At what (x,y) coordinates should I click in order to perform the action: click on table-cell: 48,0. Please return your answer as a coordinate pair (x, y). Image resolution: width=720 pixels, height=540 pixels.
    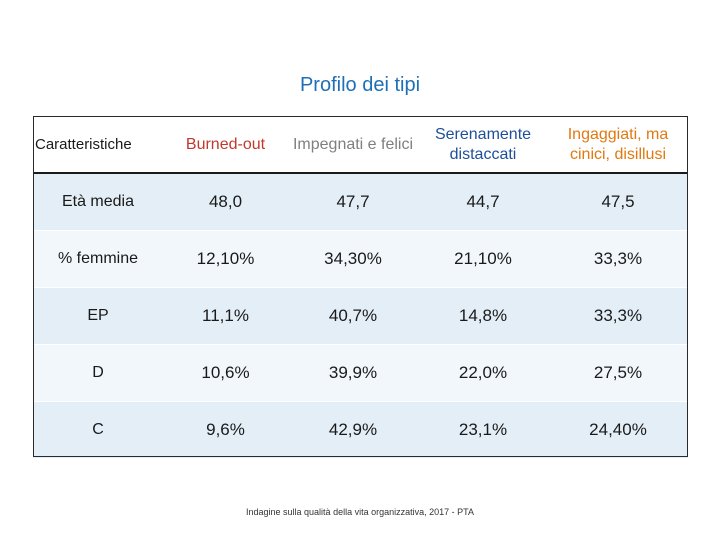
    Looking at the image, I should click on (225, 201).